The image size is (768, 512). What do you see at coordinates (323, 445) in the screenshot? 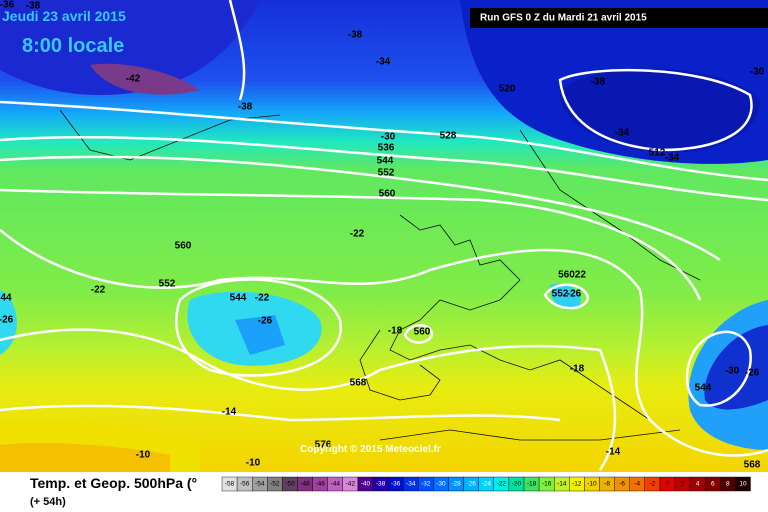
I see `contour-label: 576` at bounding box center [323, 445].